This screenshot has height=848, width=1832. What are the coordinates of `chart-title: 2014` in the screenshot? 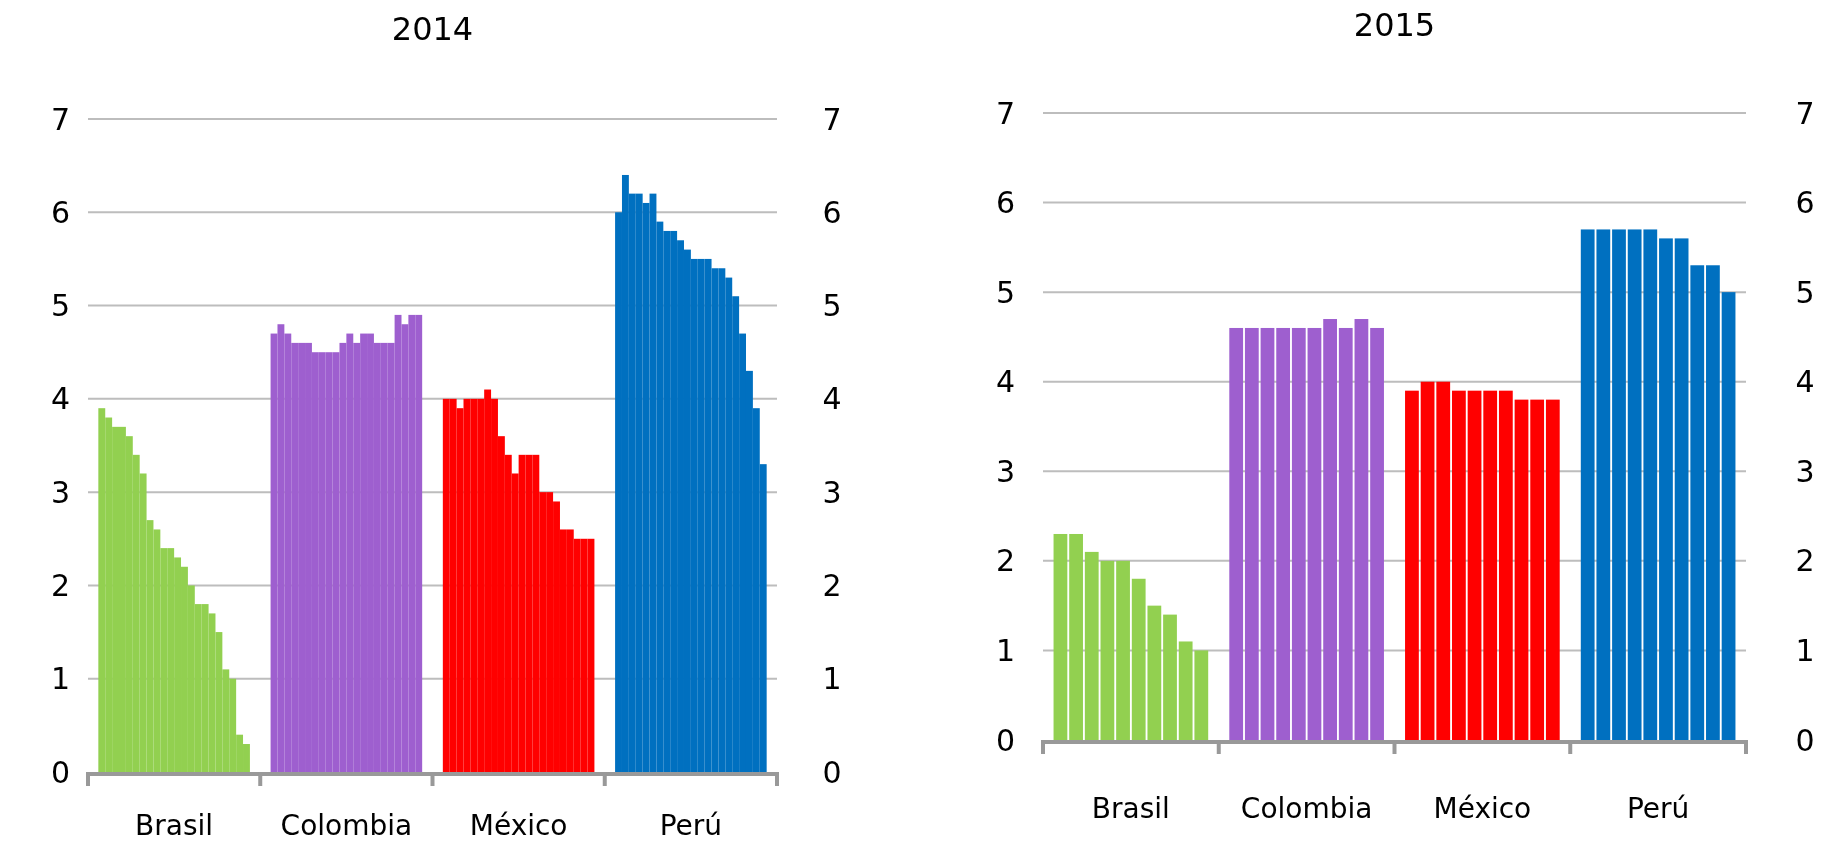 It's located at (432, 29).